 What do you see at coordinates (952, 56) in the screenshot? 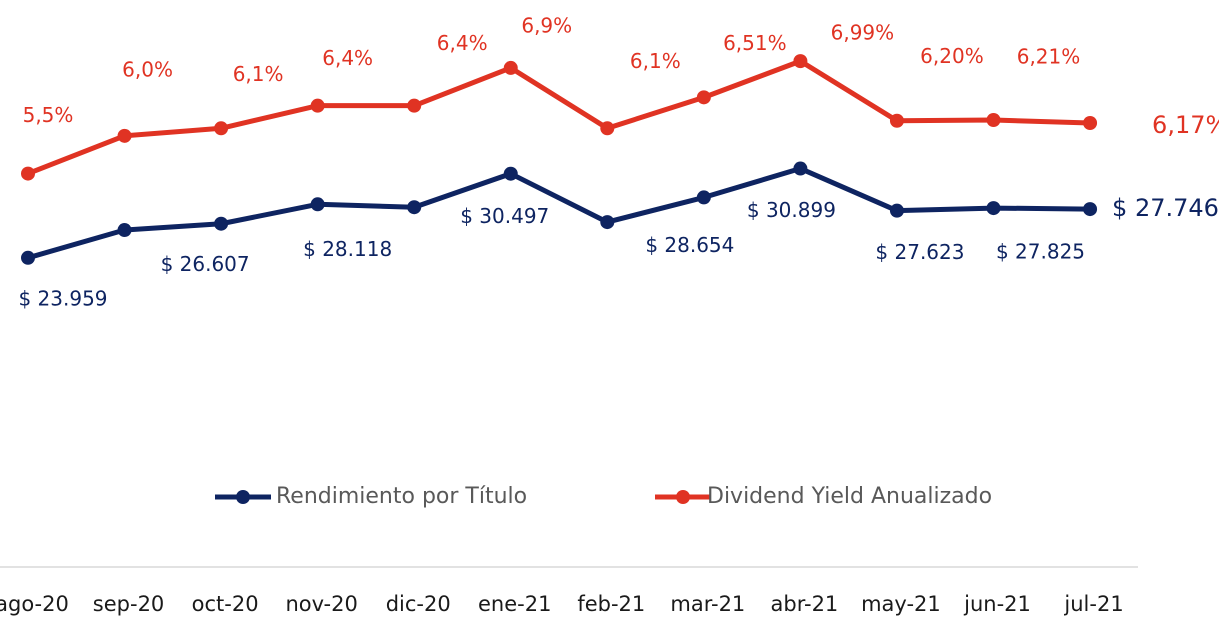
I see `data-label: 6,20%` at bounding box center [952, 56].